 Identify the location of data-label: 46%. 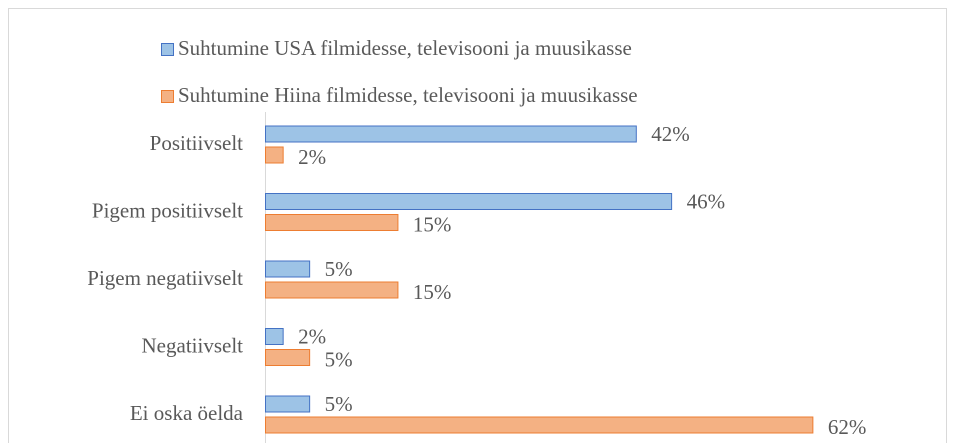
(706, 201).